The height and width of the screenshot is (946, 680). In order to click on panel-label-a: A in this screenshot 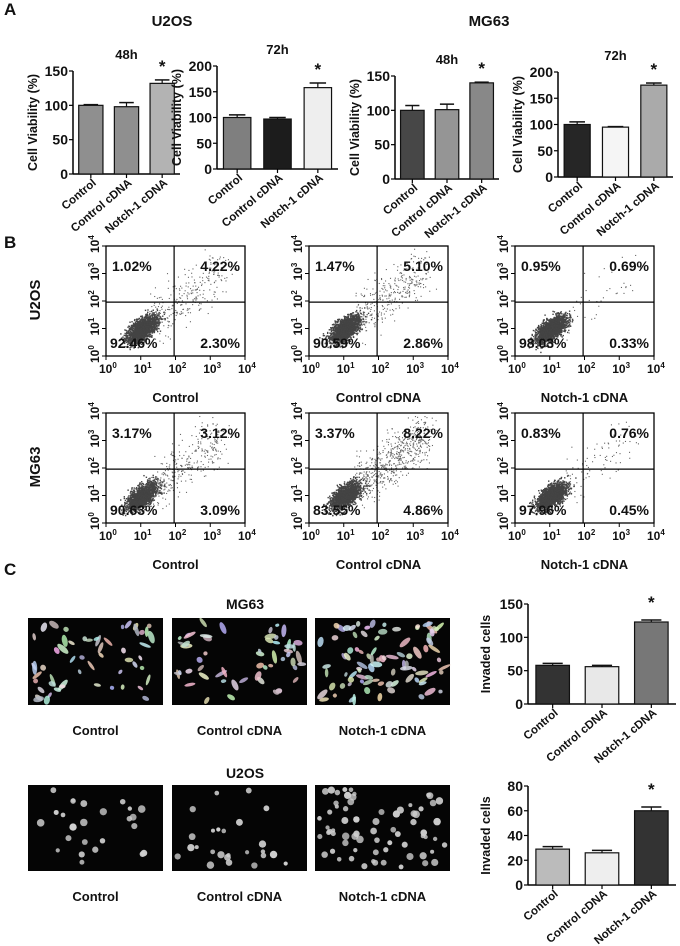, I will do `click(10, 9)`.